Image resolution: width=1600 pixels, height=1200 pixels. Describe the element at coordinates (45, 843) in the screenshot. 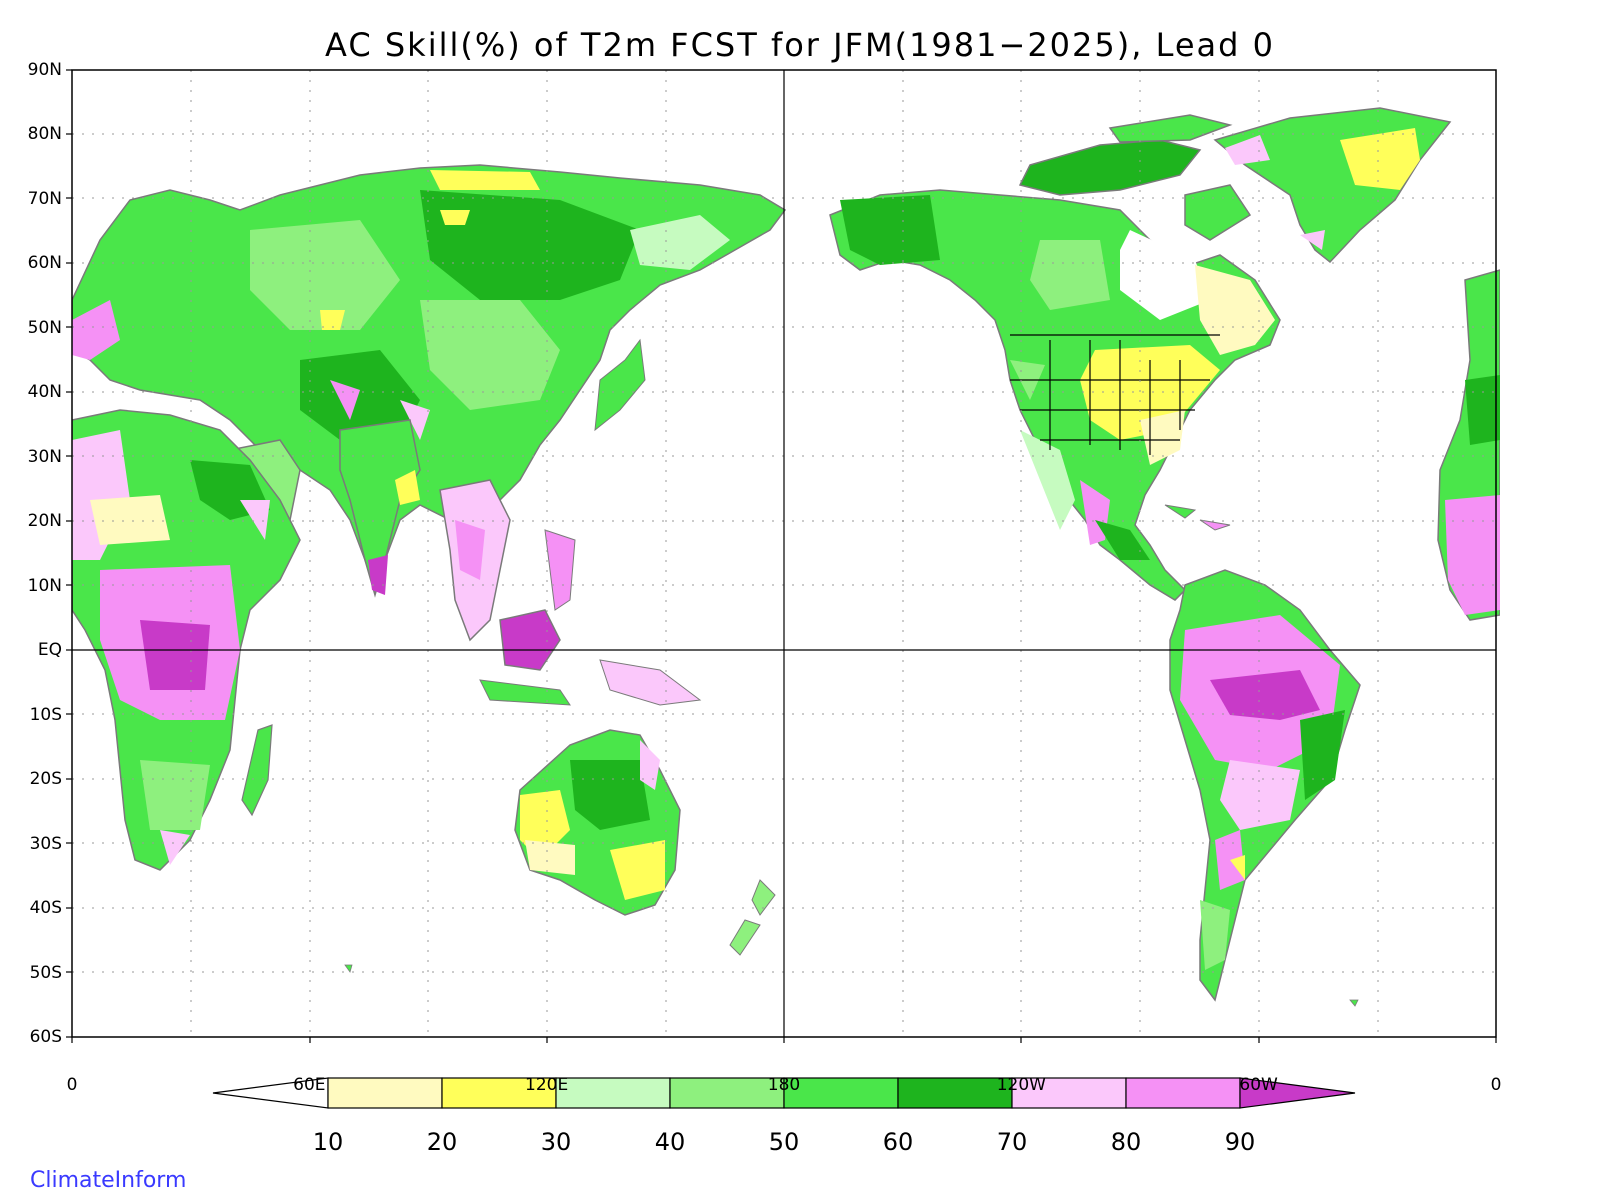

I see `lat-label: 30S` at that location.